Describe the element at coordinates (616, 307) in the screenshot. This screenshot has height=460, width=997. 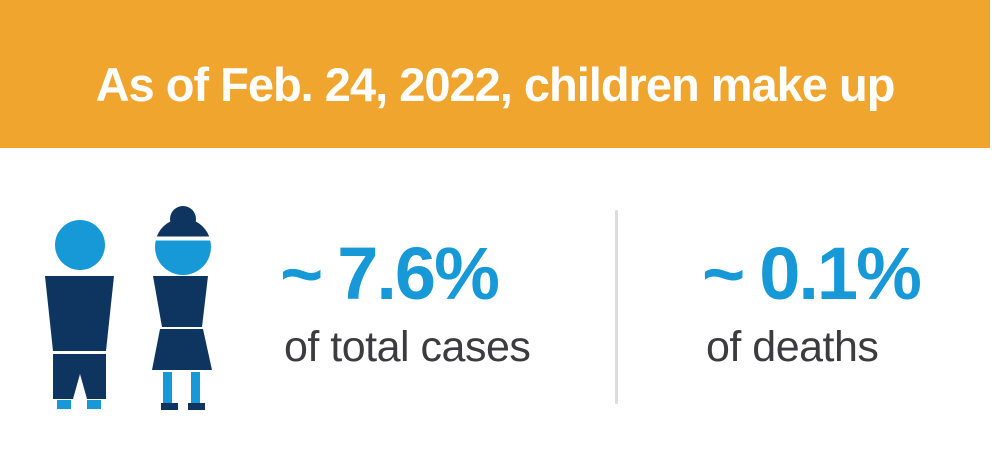
I see `vertical-divider` at that location.